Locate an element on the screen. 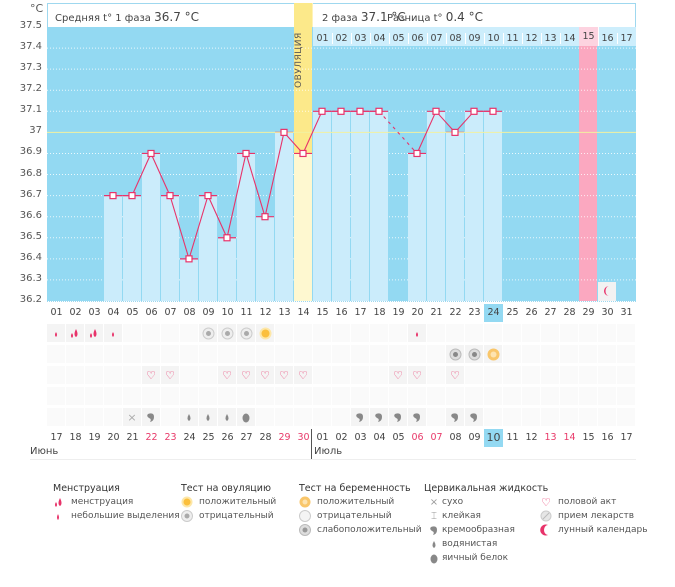 Image resolution: width=675 pixels, height=587 pixels. calendar-date-label: 24 is located at coordinates (189, 437).